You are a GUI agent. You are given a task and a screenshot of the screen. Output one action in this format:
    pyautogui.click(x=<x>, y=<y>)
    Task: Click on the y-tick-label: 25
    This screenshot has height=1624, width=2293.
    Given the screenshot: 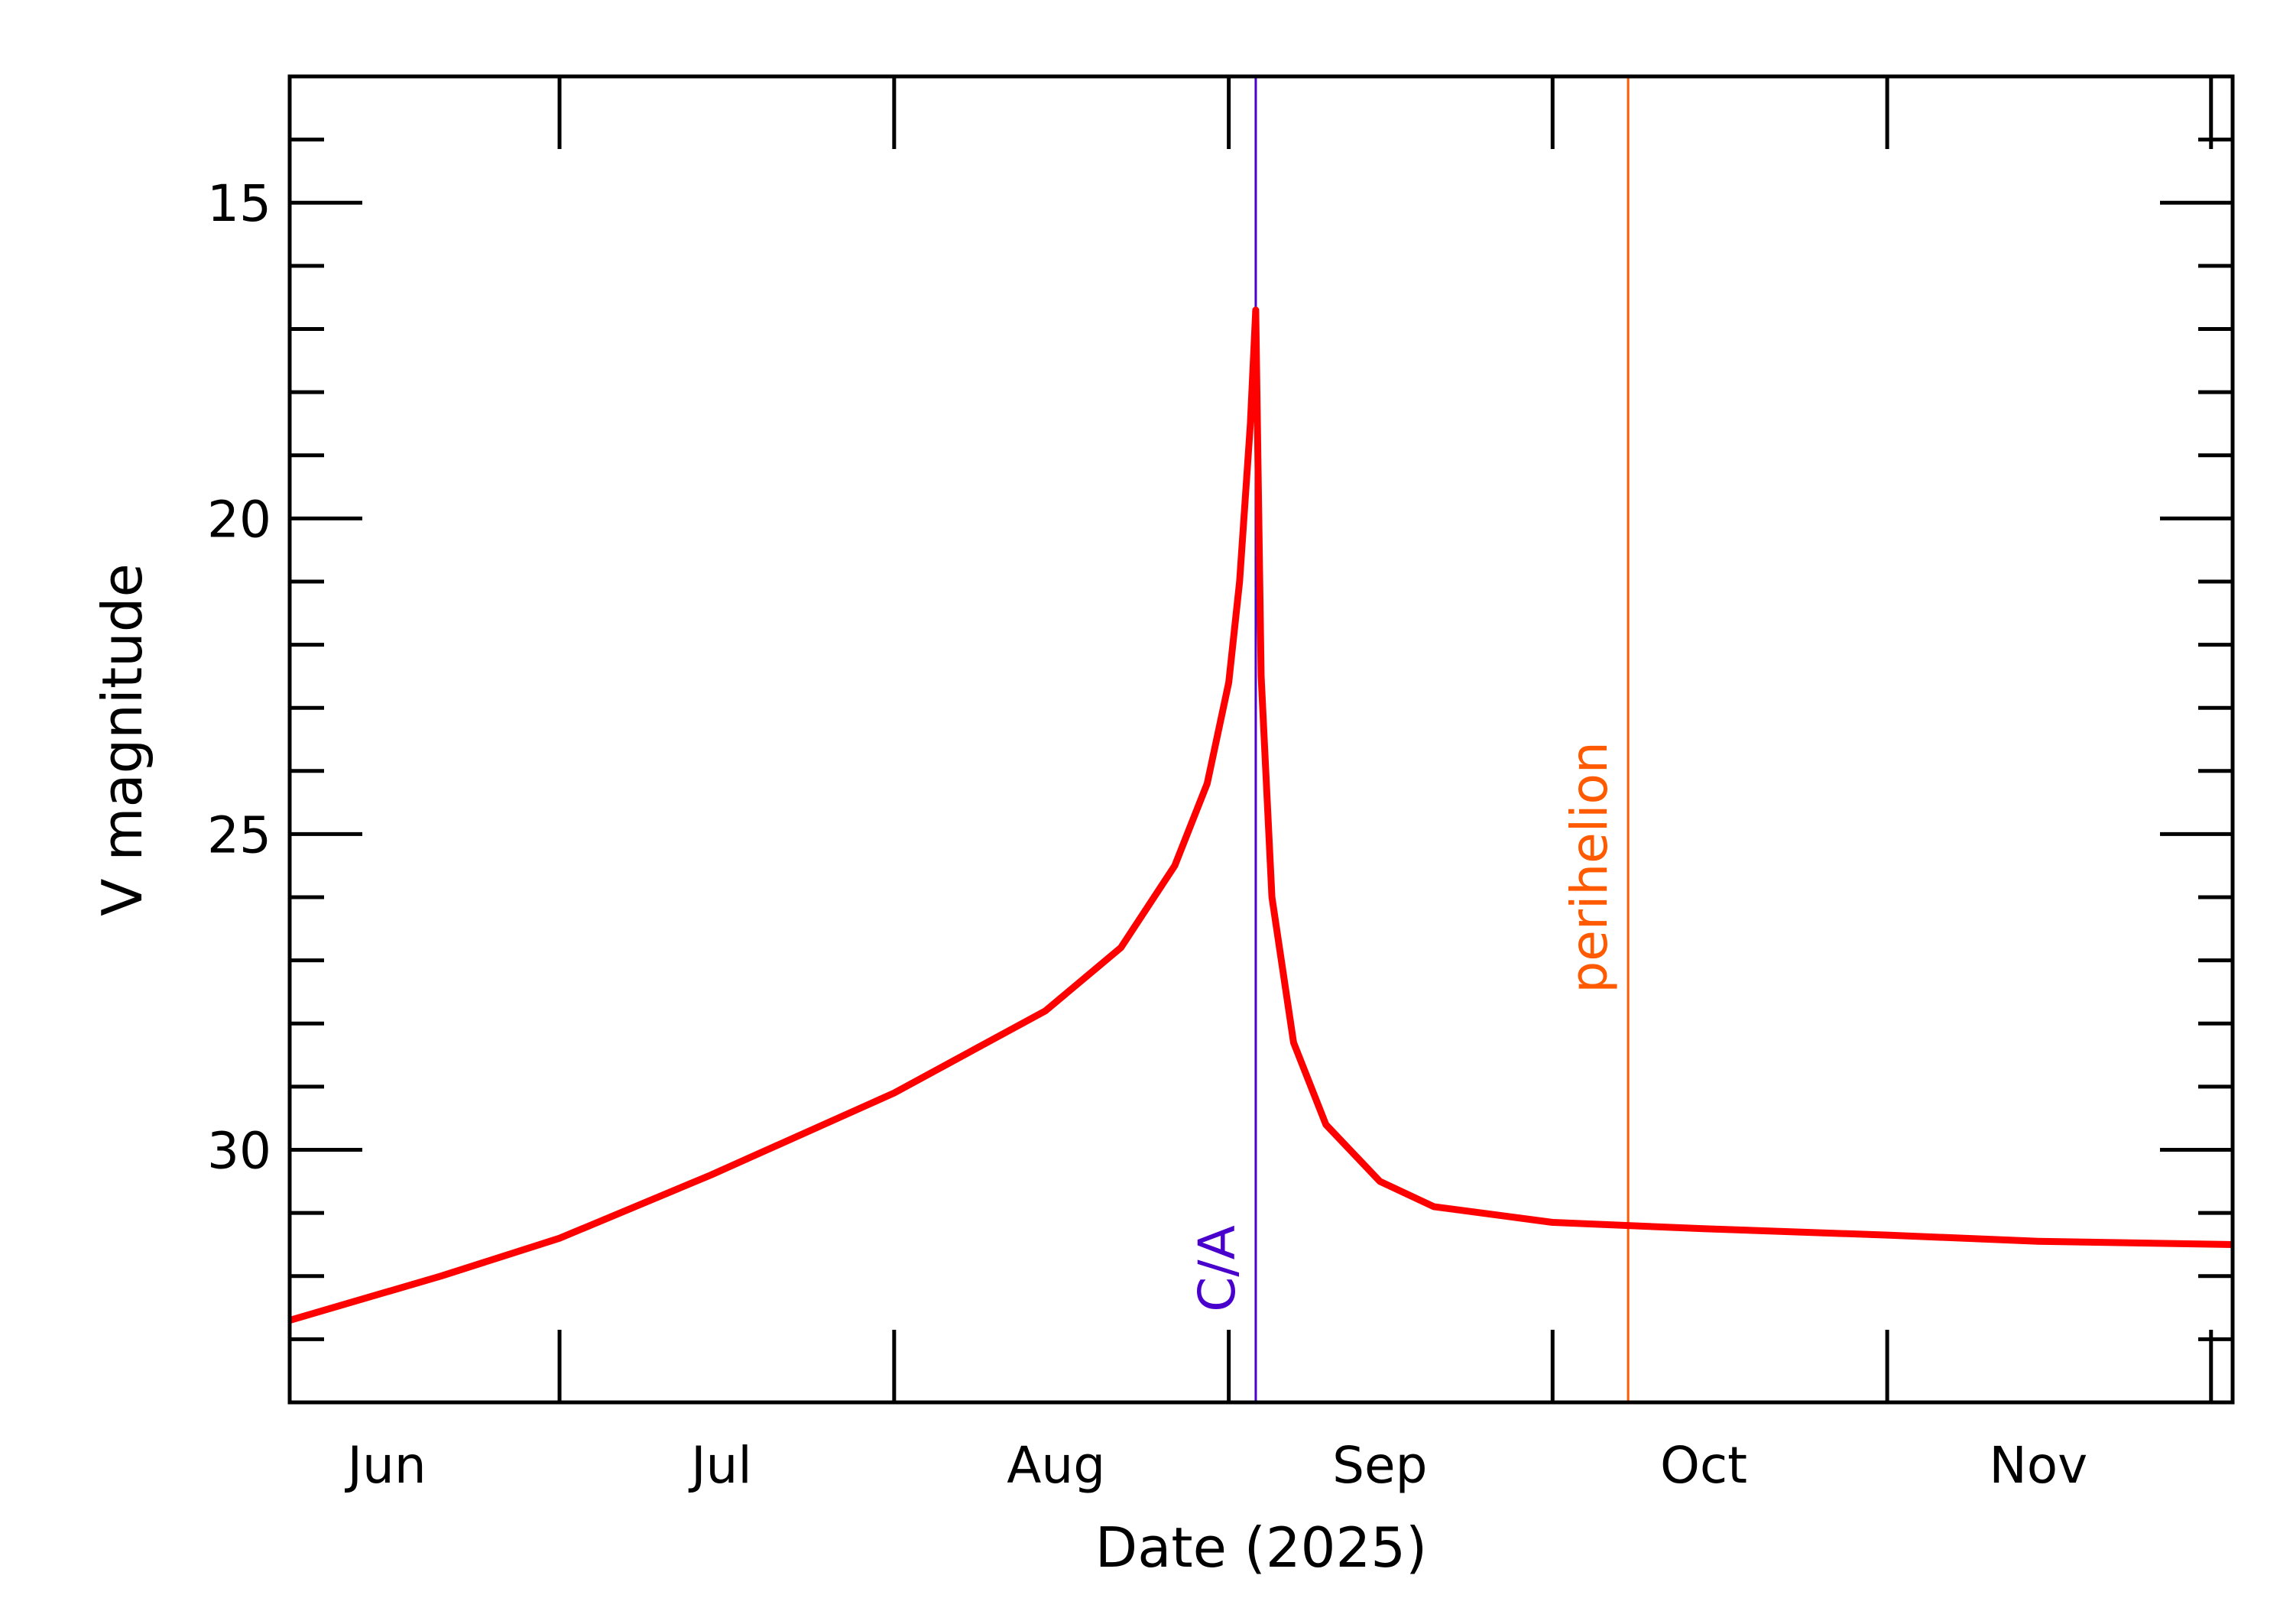 What is the action you would take?
    pyautogui.click(x=239, y=835)
    